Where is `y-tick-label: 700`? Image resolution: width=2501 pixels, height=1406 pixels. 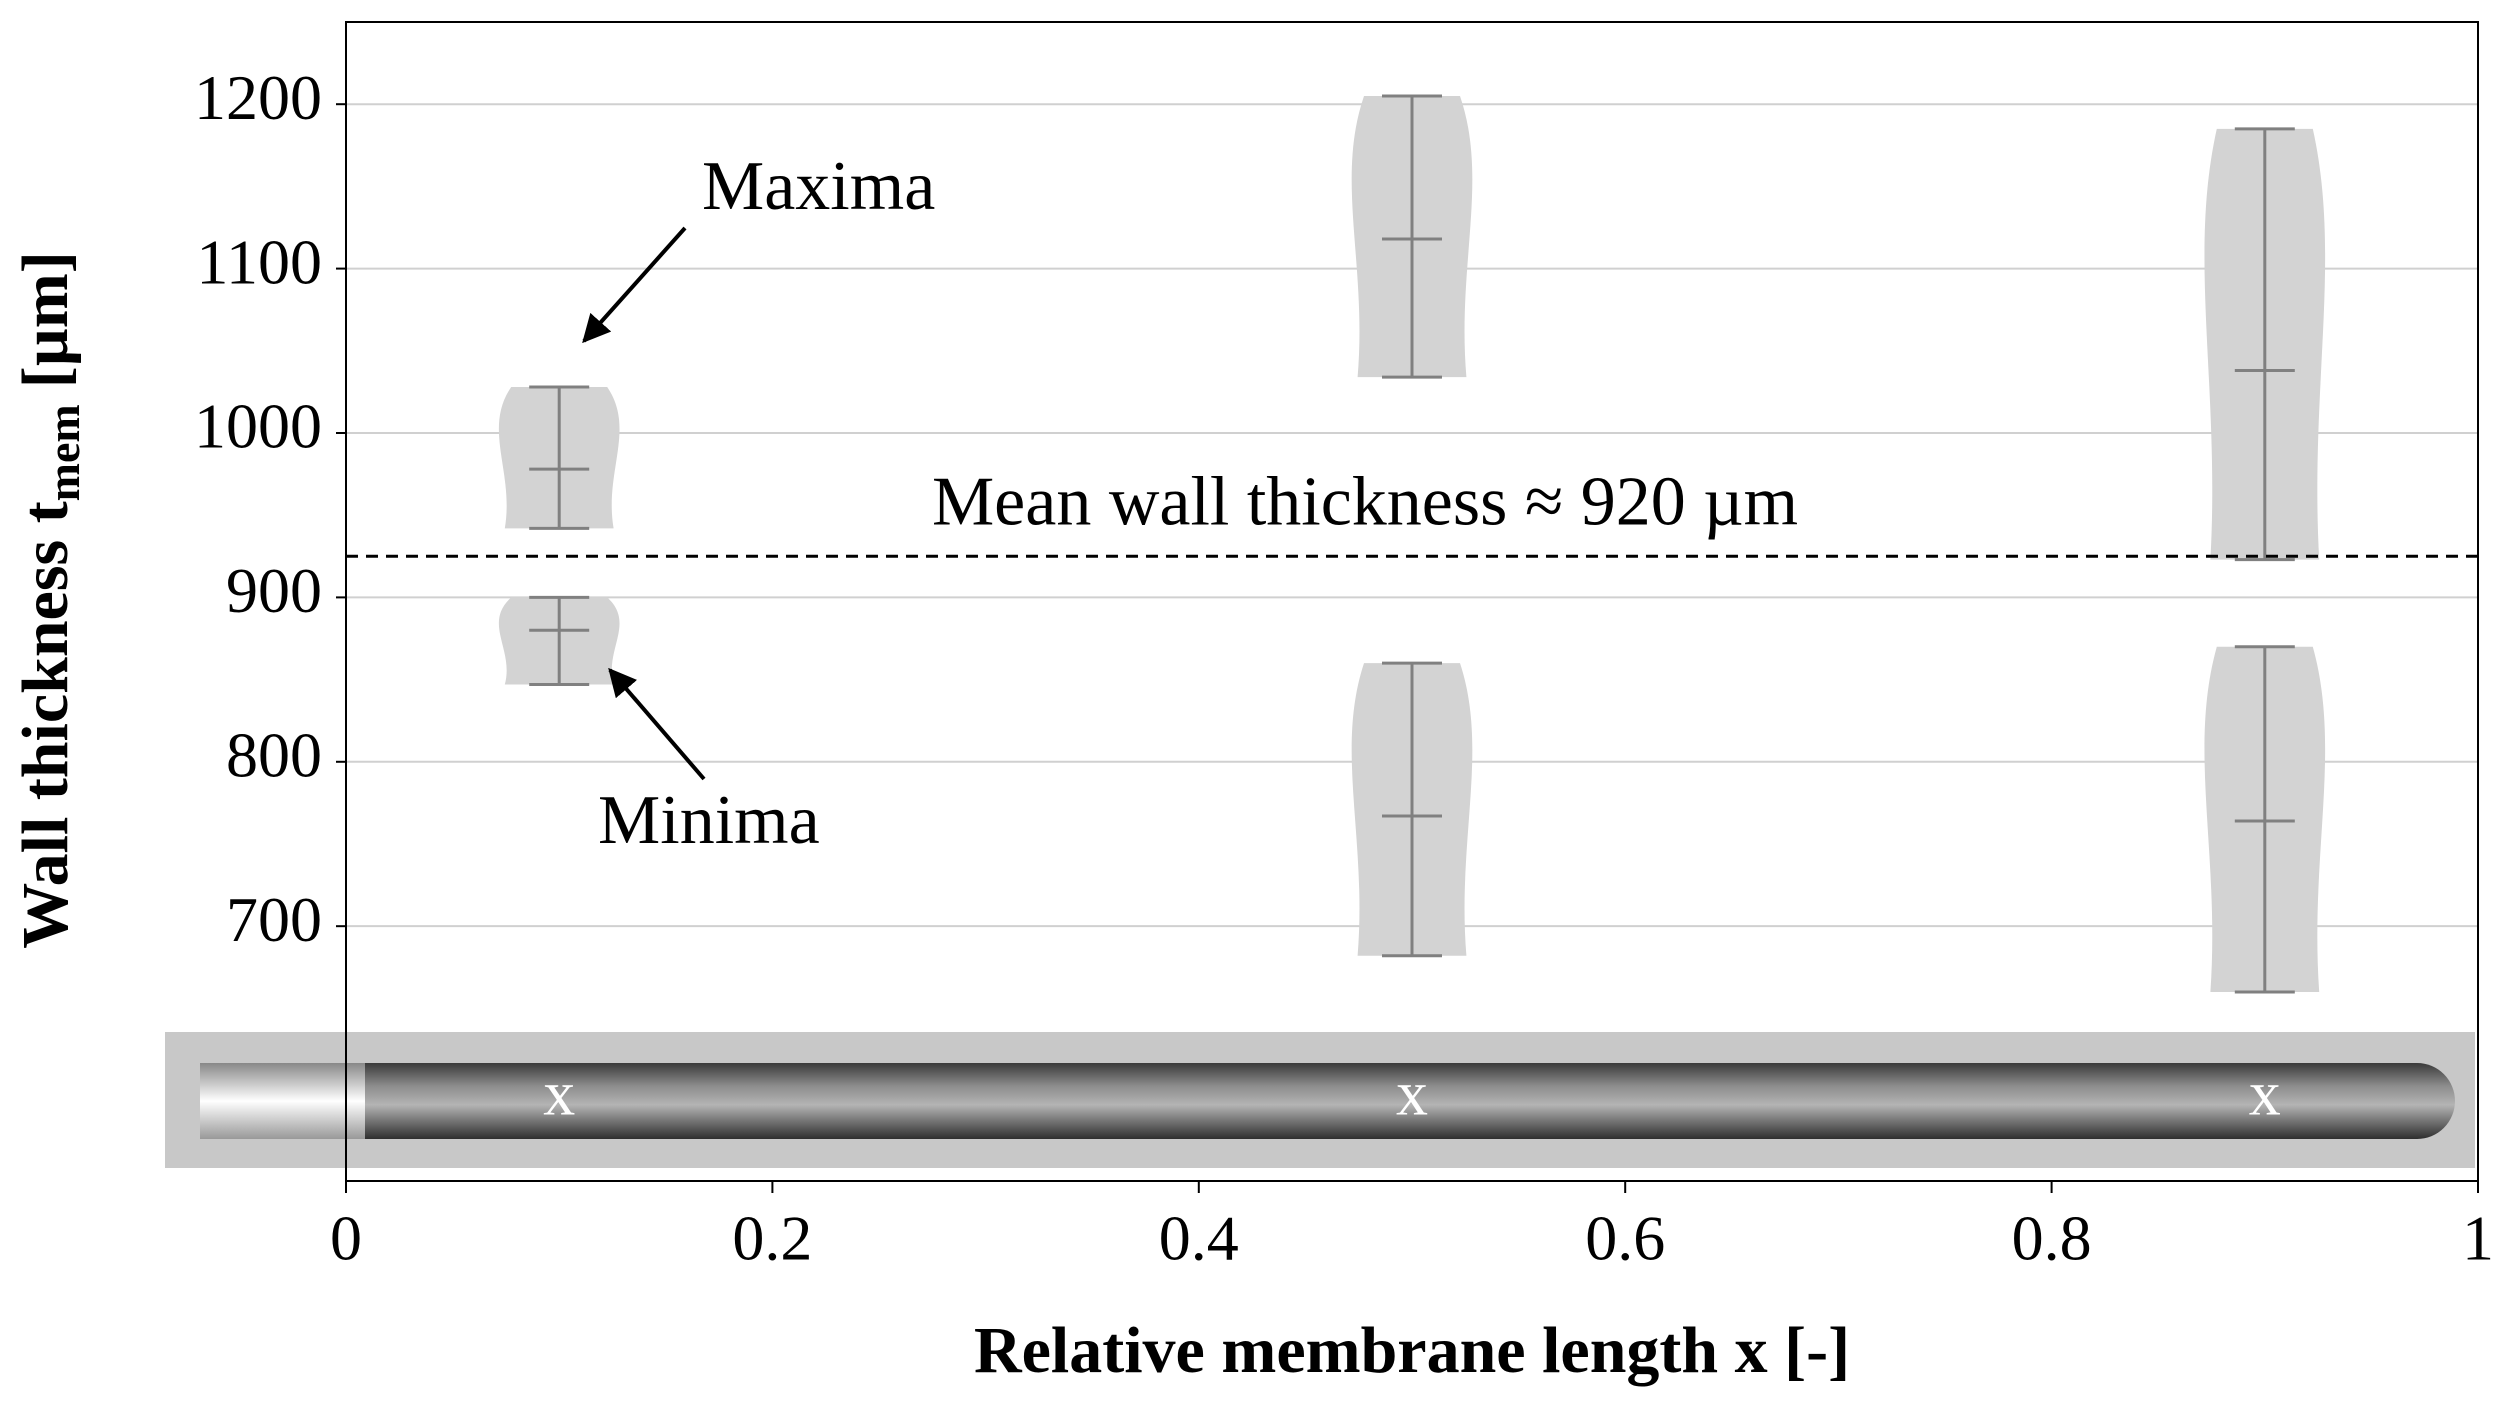 y-tick-label: 700 is located at coordinates (274, 919).